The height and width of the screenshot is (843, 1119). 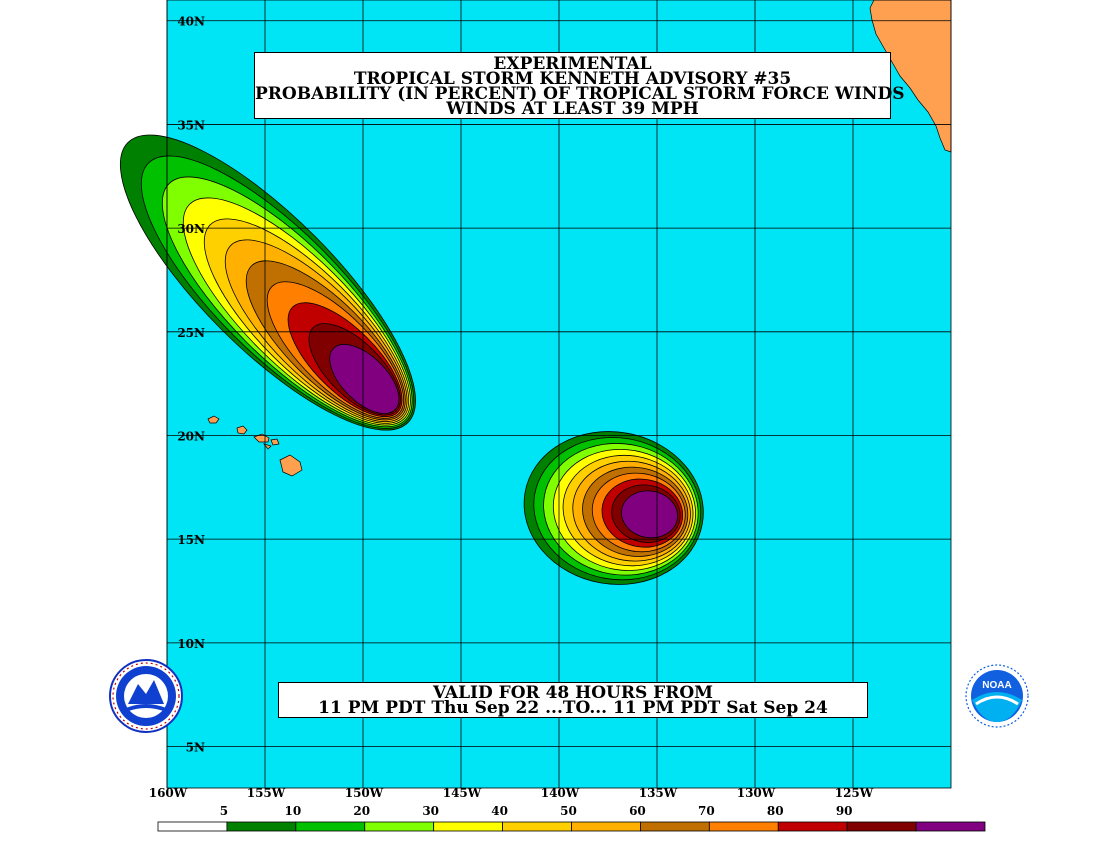 What do you see at coordinates (997, 696) in the screenshot?
I see `noaa-logo: NOAA` at bounding box center [997, 696].